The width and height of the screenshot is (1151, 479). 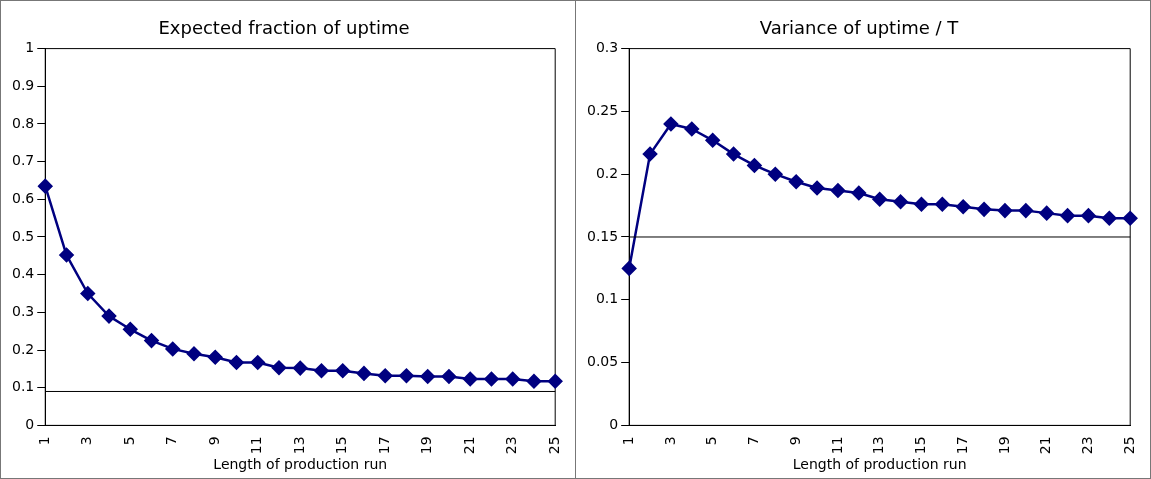 I want to click on chart-title: Variance of uptime / T, so click(x=859, y=28).